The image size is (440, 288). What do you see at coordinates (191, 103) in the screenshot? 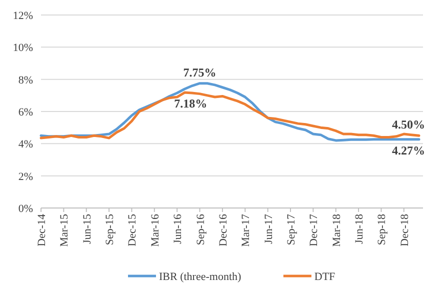
I see `data-label: 7.18%` at bounding box center [191, 103].